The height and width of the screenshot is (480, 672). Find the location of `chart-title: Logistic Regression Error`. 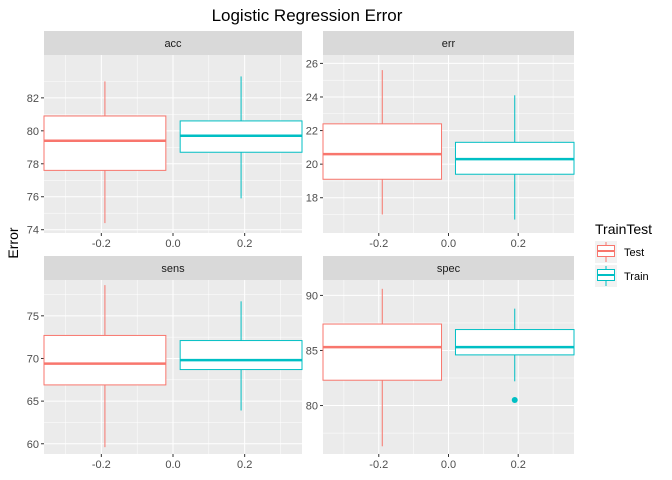

chart-title: Logistic Regression Error is located at coordinates (307, 15).